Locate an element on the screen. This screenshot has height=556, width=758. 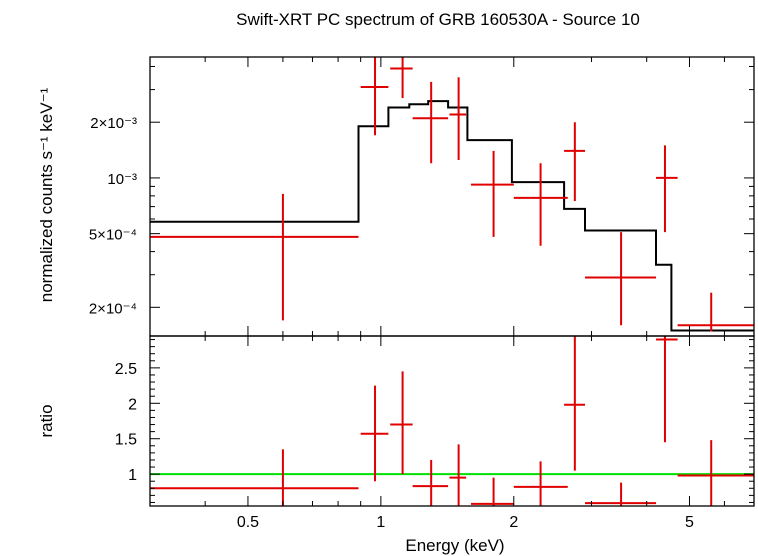
y-tick-label: 1.5 is located at coordinates (126, 440).